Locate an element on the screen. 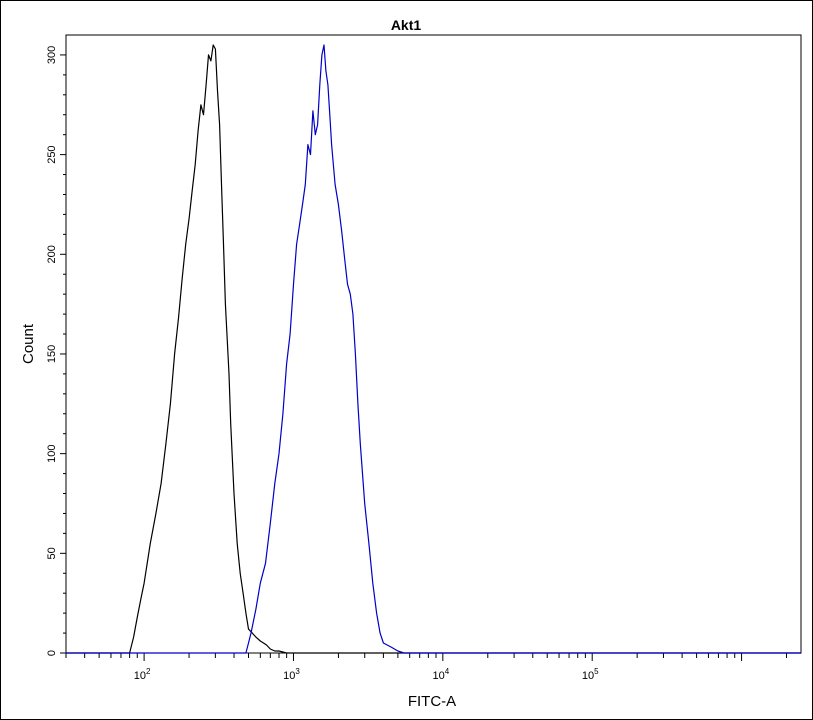 Image resolution: width=813 pixels, height=720 pixels. x-tick-label: 10² is located at coordinates (142, 674).